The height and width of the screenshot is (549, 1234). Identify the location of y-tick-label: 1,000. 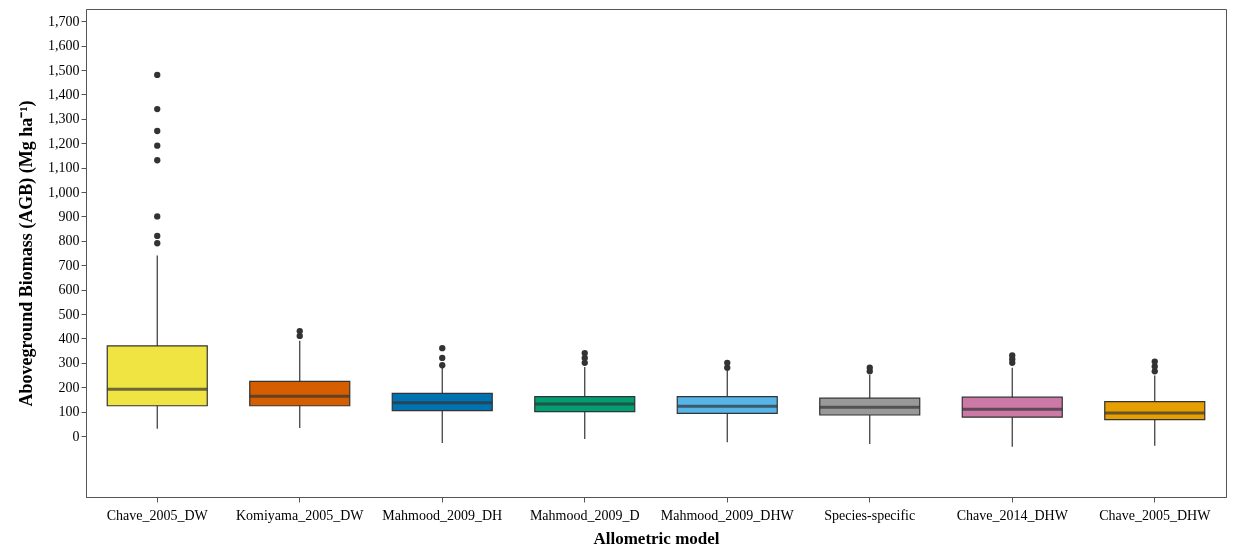
(64, 192).